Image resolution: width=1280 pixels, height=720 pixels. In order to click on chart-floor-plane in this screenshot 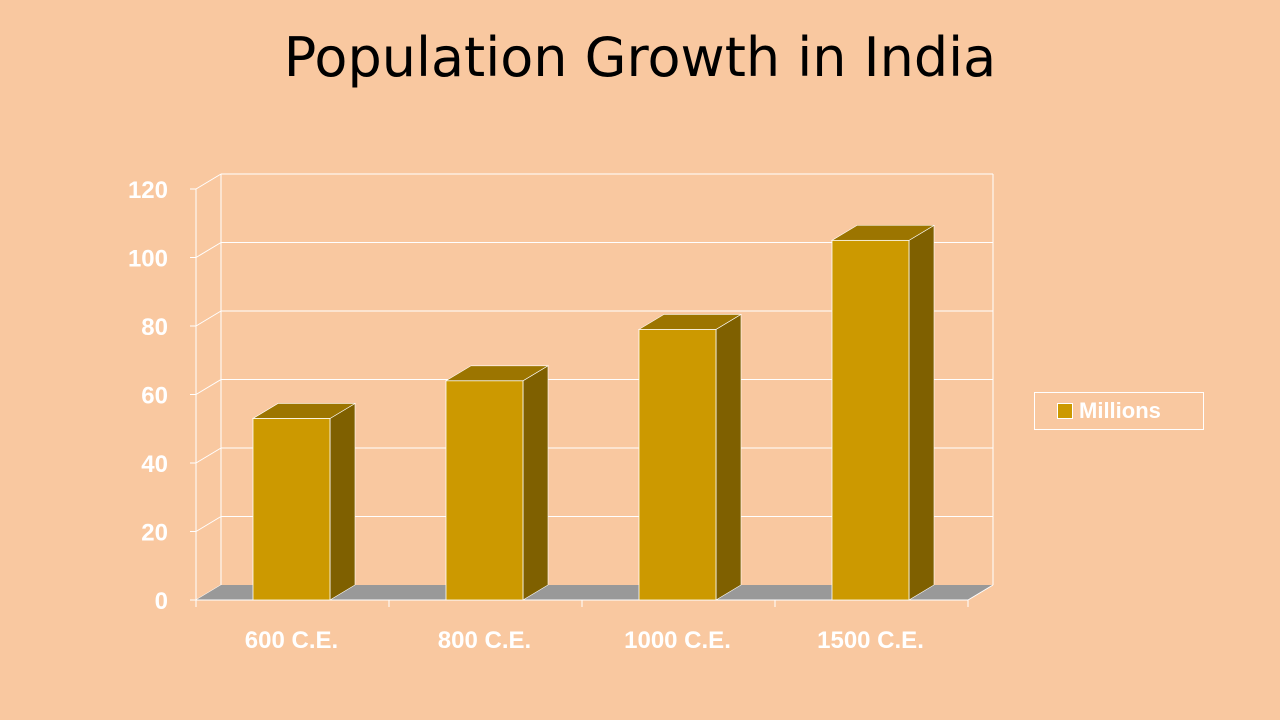, I will do `click(594, 592)`.